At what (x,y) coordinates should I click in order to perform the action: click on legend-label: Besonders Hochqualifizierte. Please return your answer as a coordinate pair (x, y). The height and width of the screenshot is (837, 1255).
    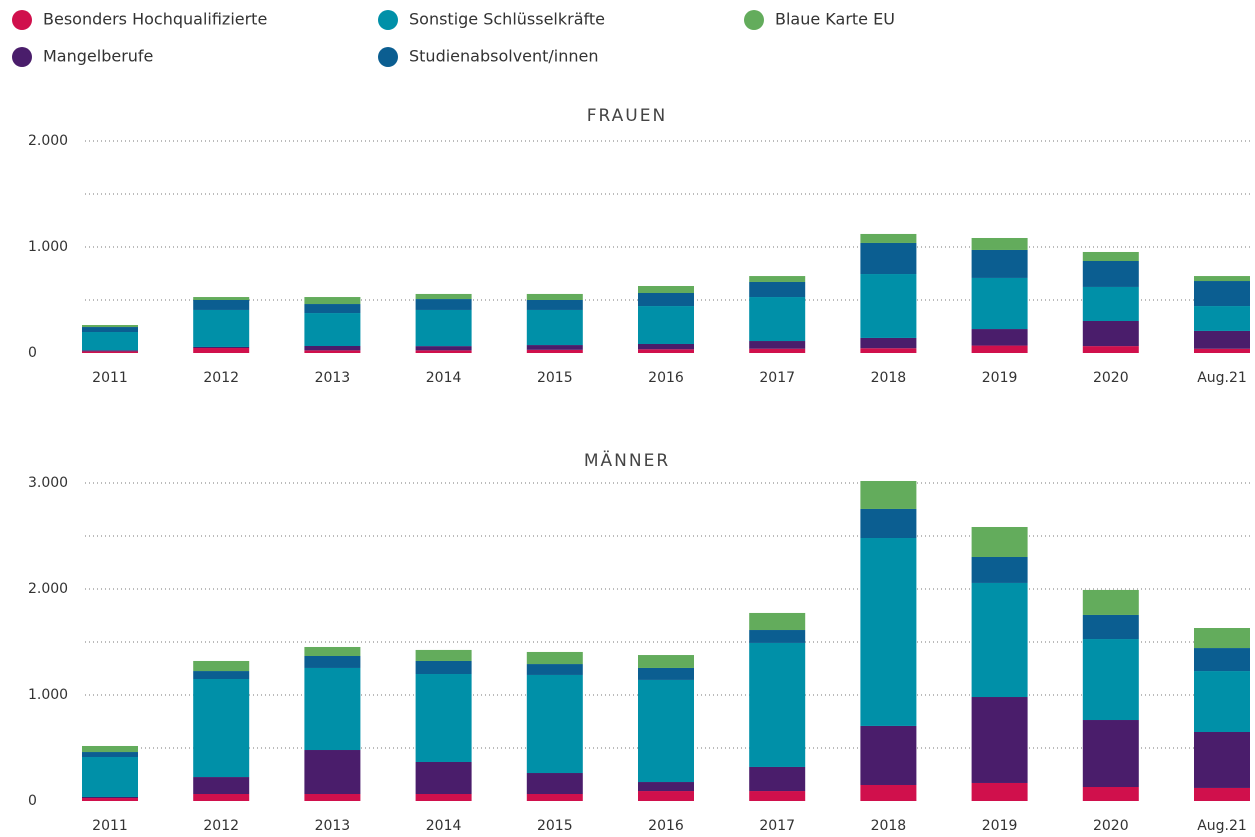
    Looking at the image, I should click on (155, 19).